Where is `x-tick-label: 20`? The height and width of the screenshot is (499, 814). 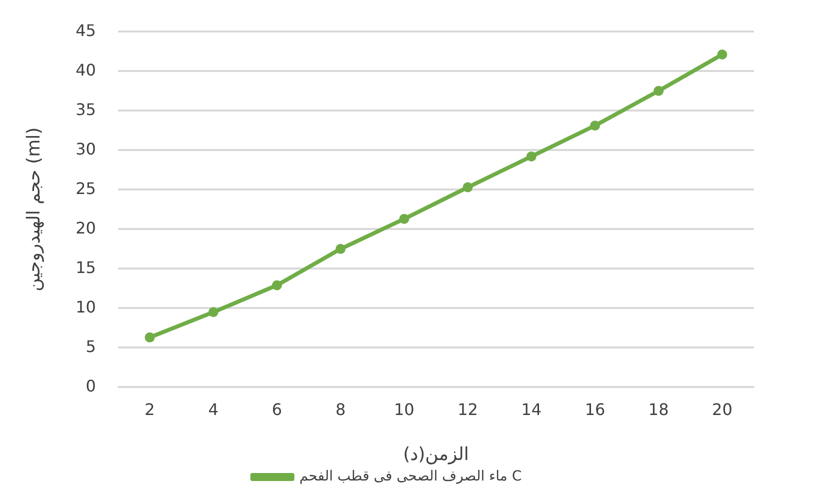 x-tick-label: 20 is located at coordinates (722, 409).